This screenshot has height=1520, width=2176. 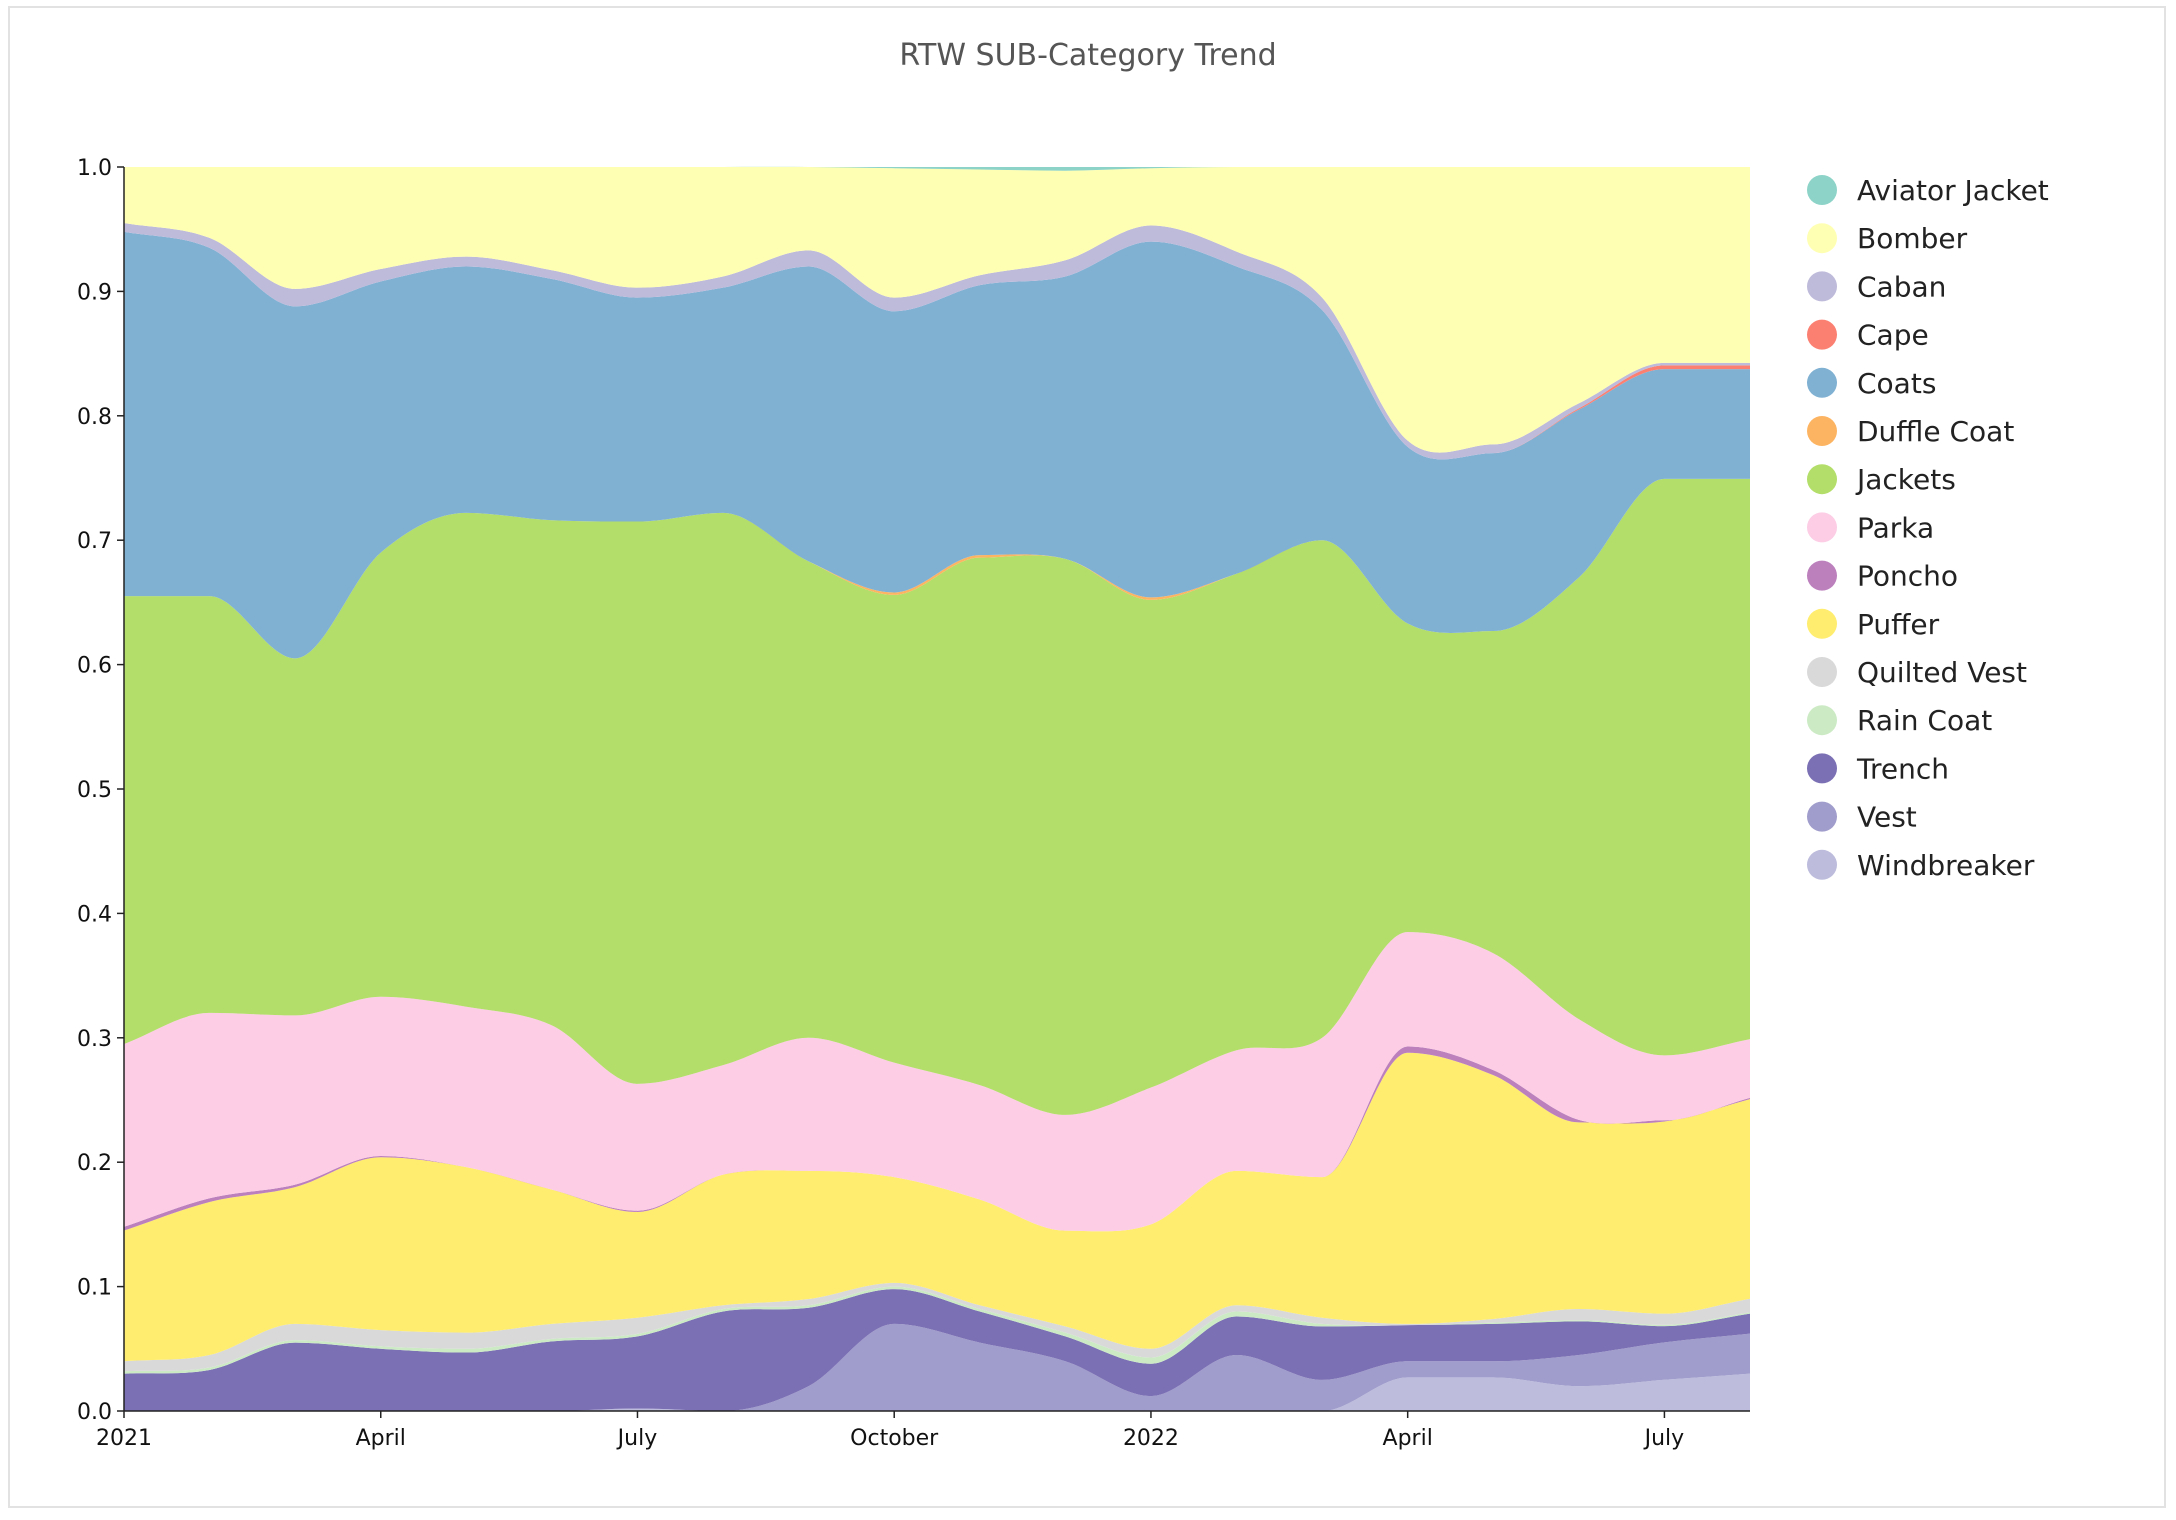 I want to click on legend-label: Caban, so click(x=1901, y=286).